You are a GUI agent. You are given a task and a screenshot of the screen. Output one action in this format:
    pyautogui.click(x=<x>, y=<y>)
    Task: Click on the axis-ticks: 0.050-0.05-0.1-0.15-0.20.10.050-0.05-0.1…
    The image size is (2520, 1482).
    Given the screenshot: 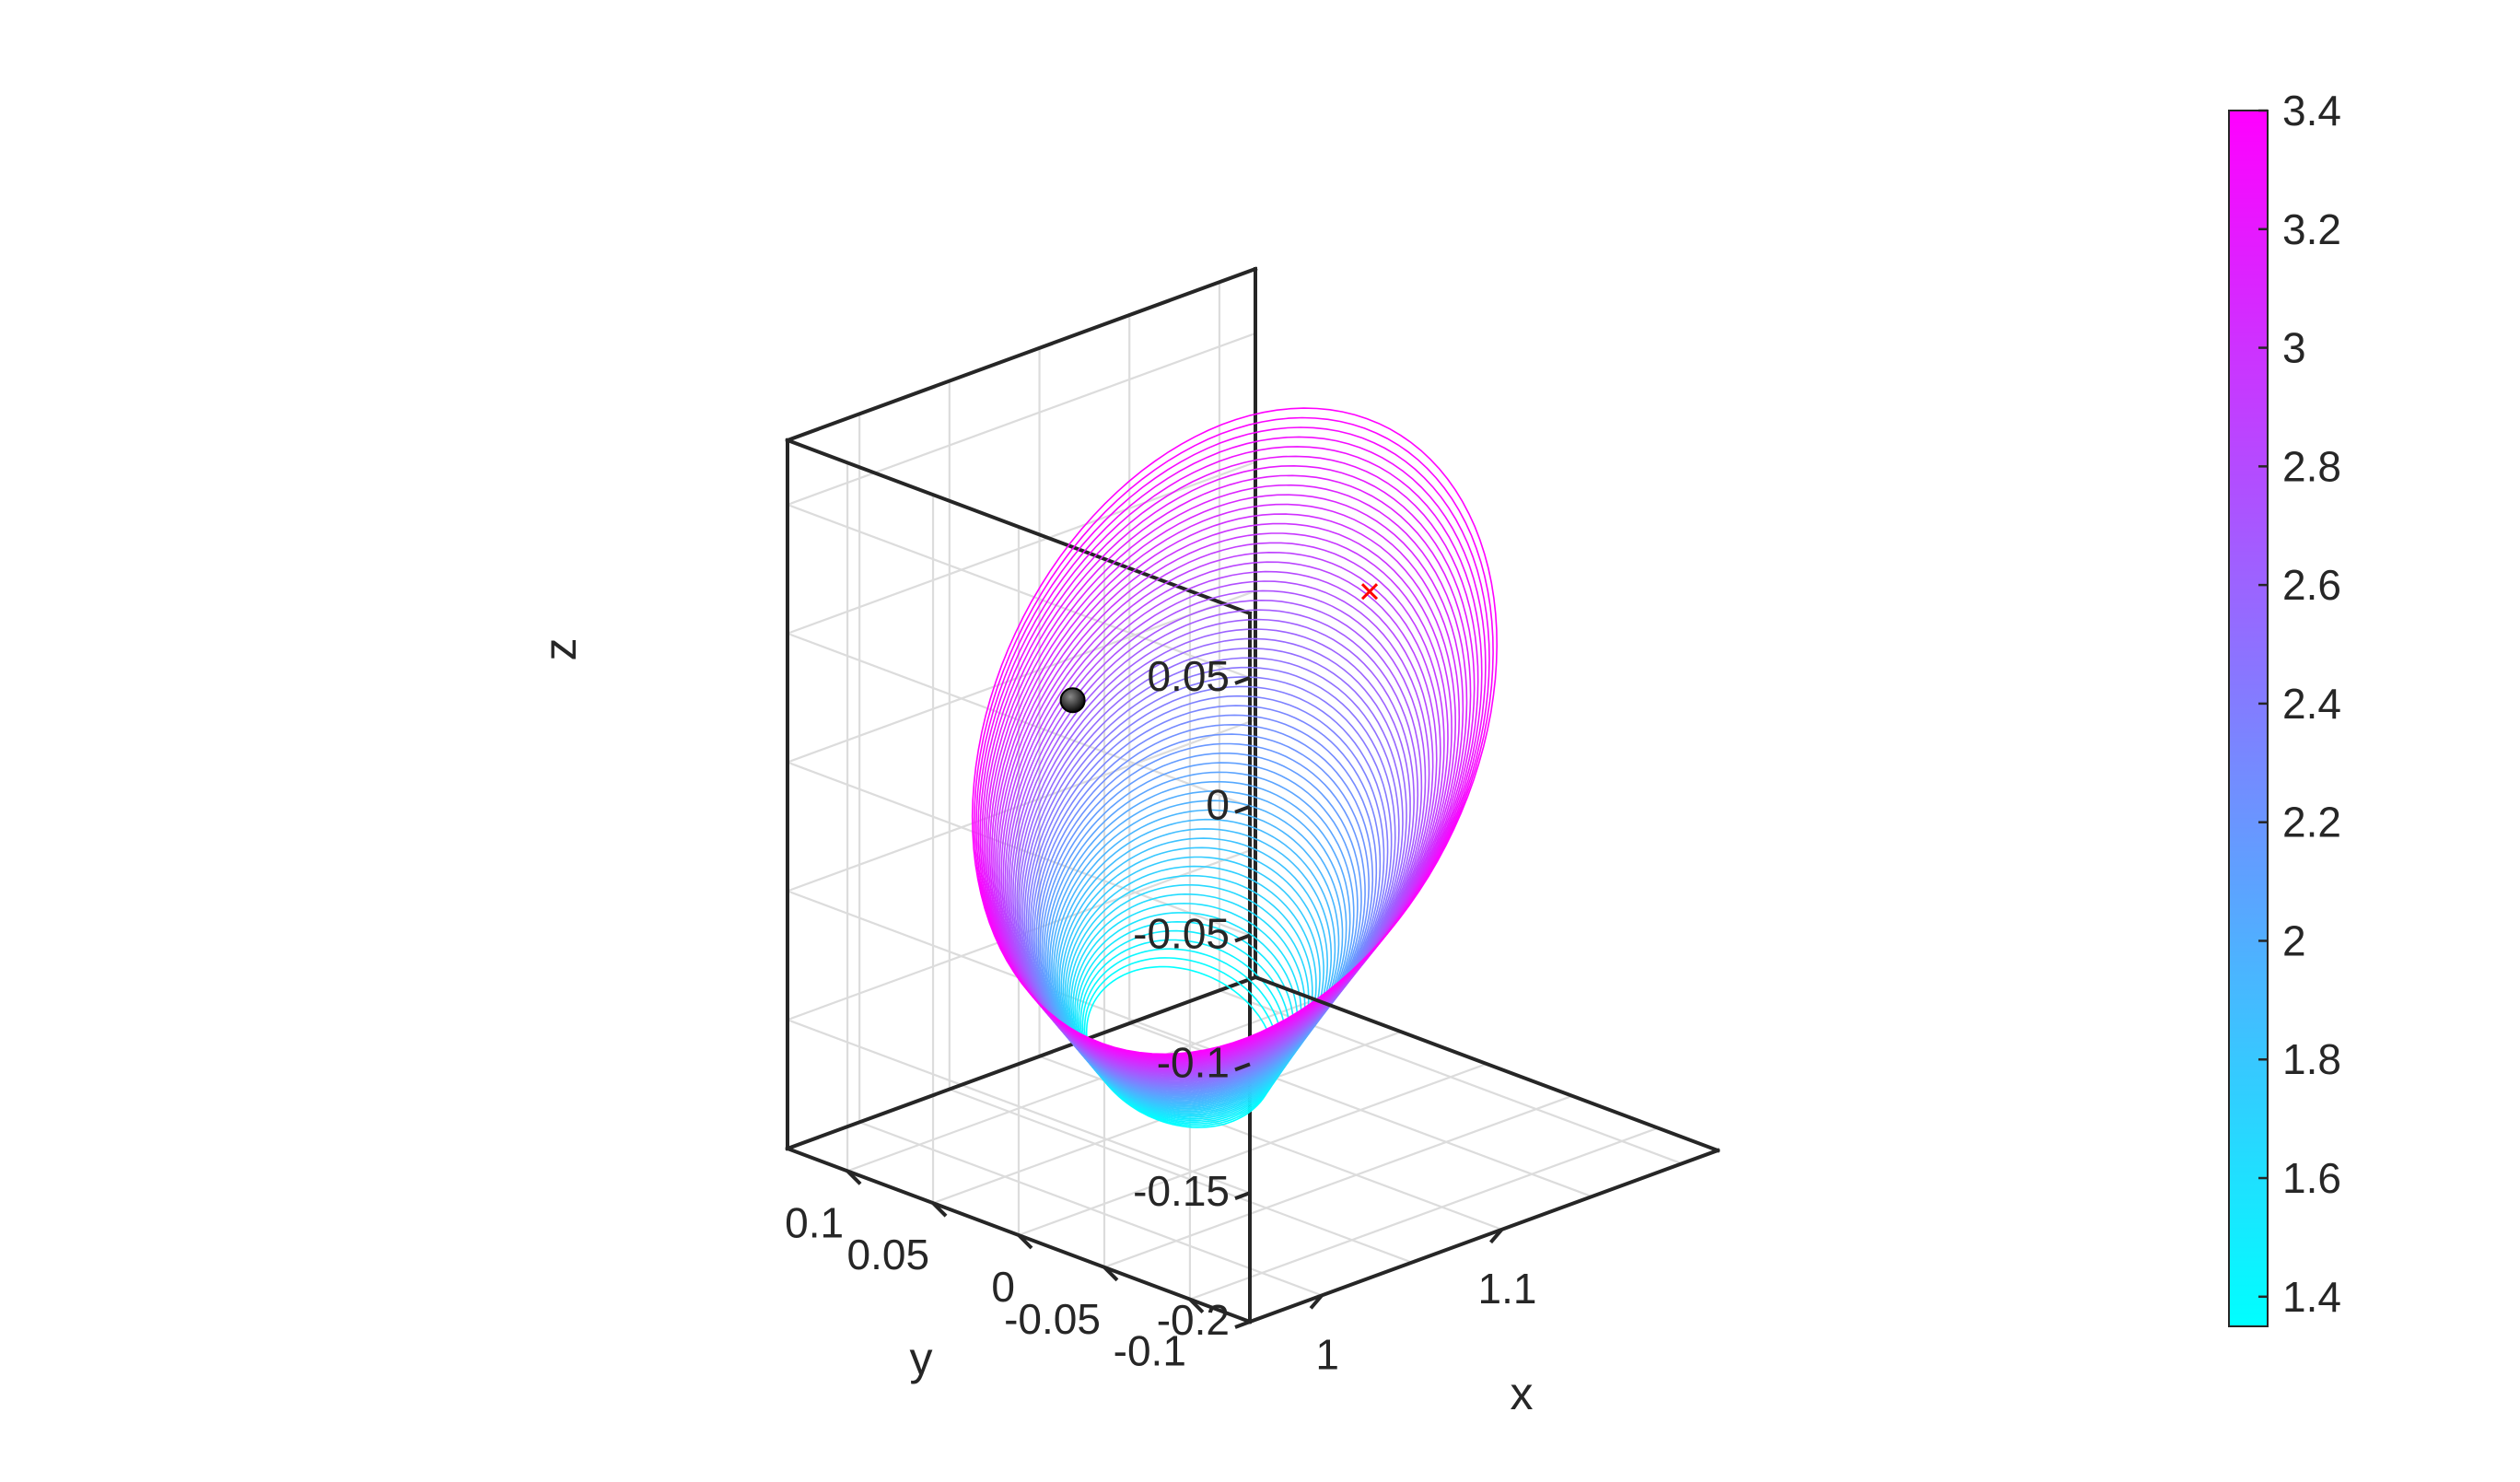 What is the action you would take?
    pyautogui.click(x=1160, y=1015)
    